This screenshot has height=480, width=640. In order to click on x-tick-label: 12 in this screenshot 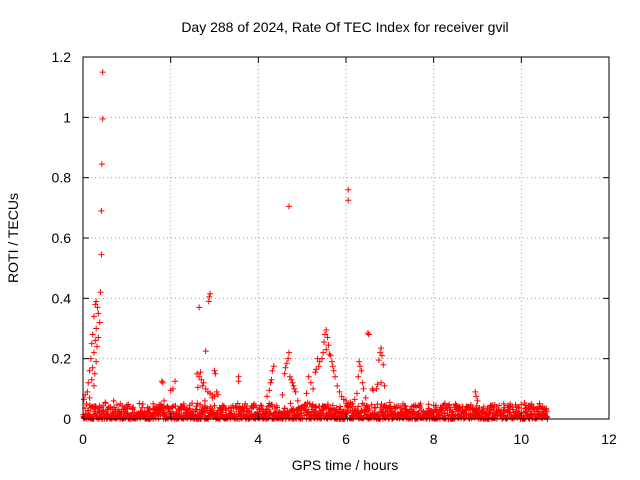, I will do `click(609, 439)`.